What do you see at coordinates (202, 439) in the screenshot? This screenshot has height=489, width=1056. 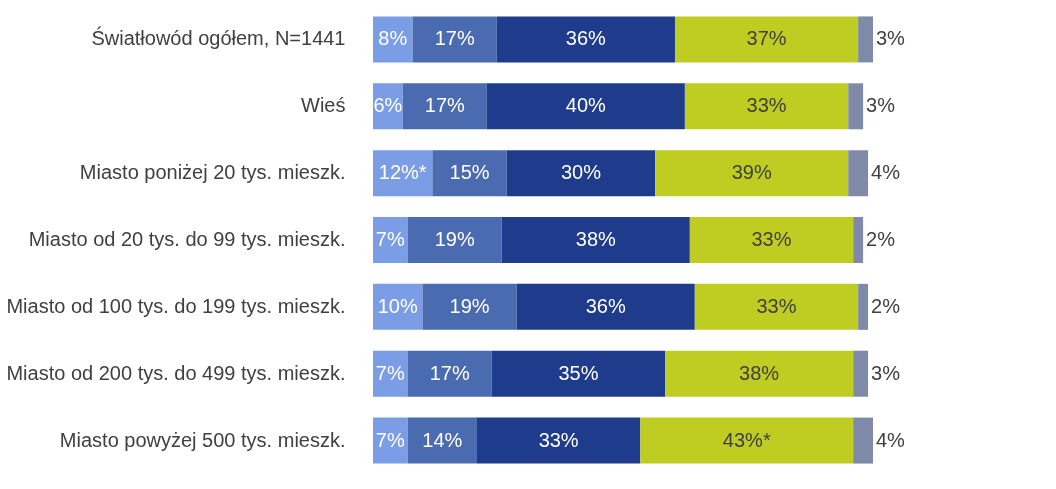 I see `y-tick-label: Miasto powyżej 500 tys. mieszk.` at bounding box center [202, 439].